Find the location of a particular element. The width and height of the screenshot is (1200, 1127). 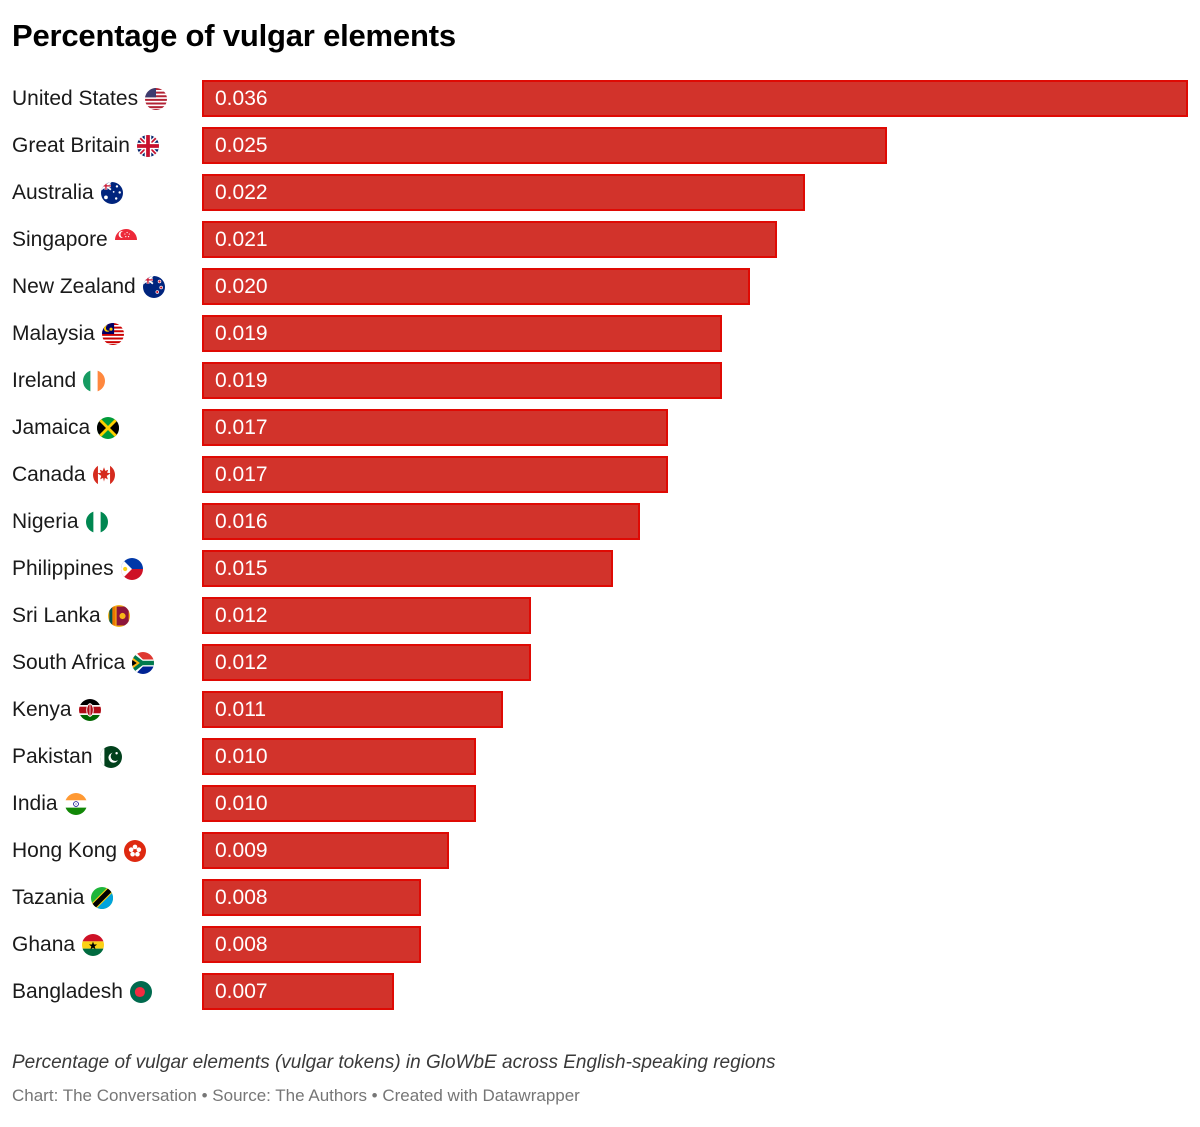

ke-flag-icon is located at coordinates (89, 709).